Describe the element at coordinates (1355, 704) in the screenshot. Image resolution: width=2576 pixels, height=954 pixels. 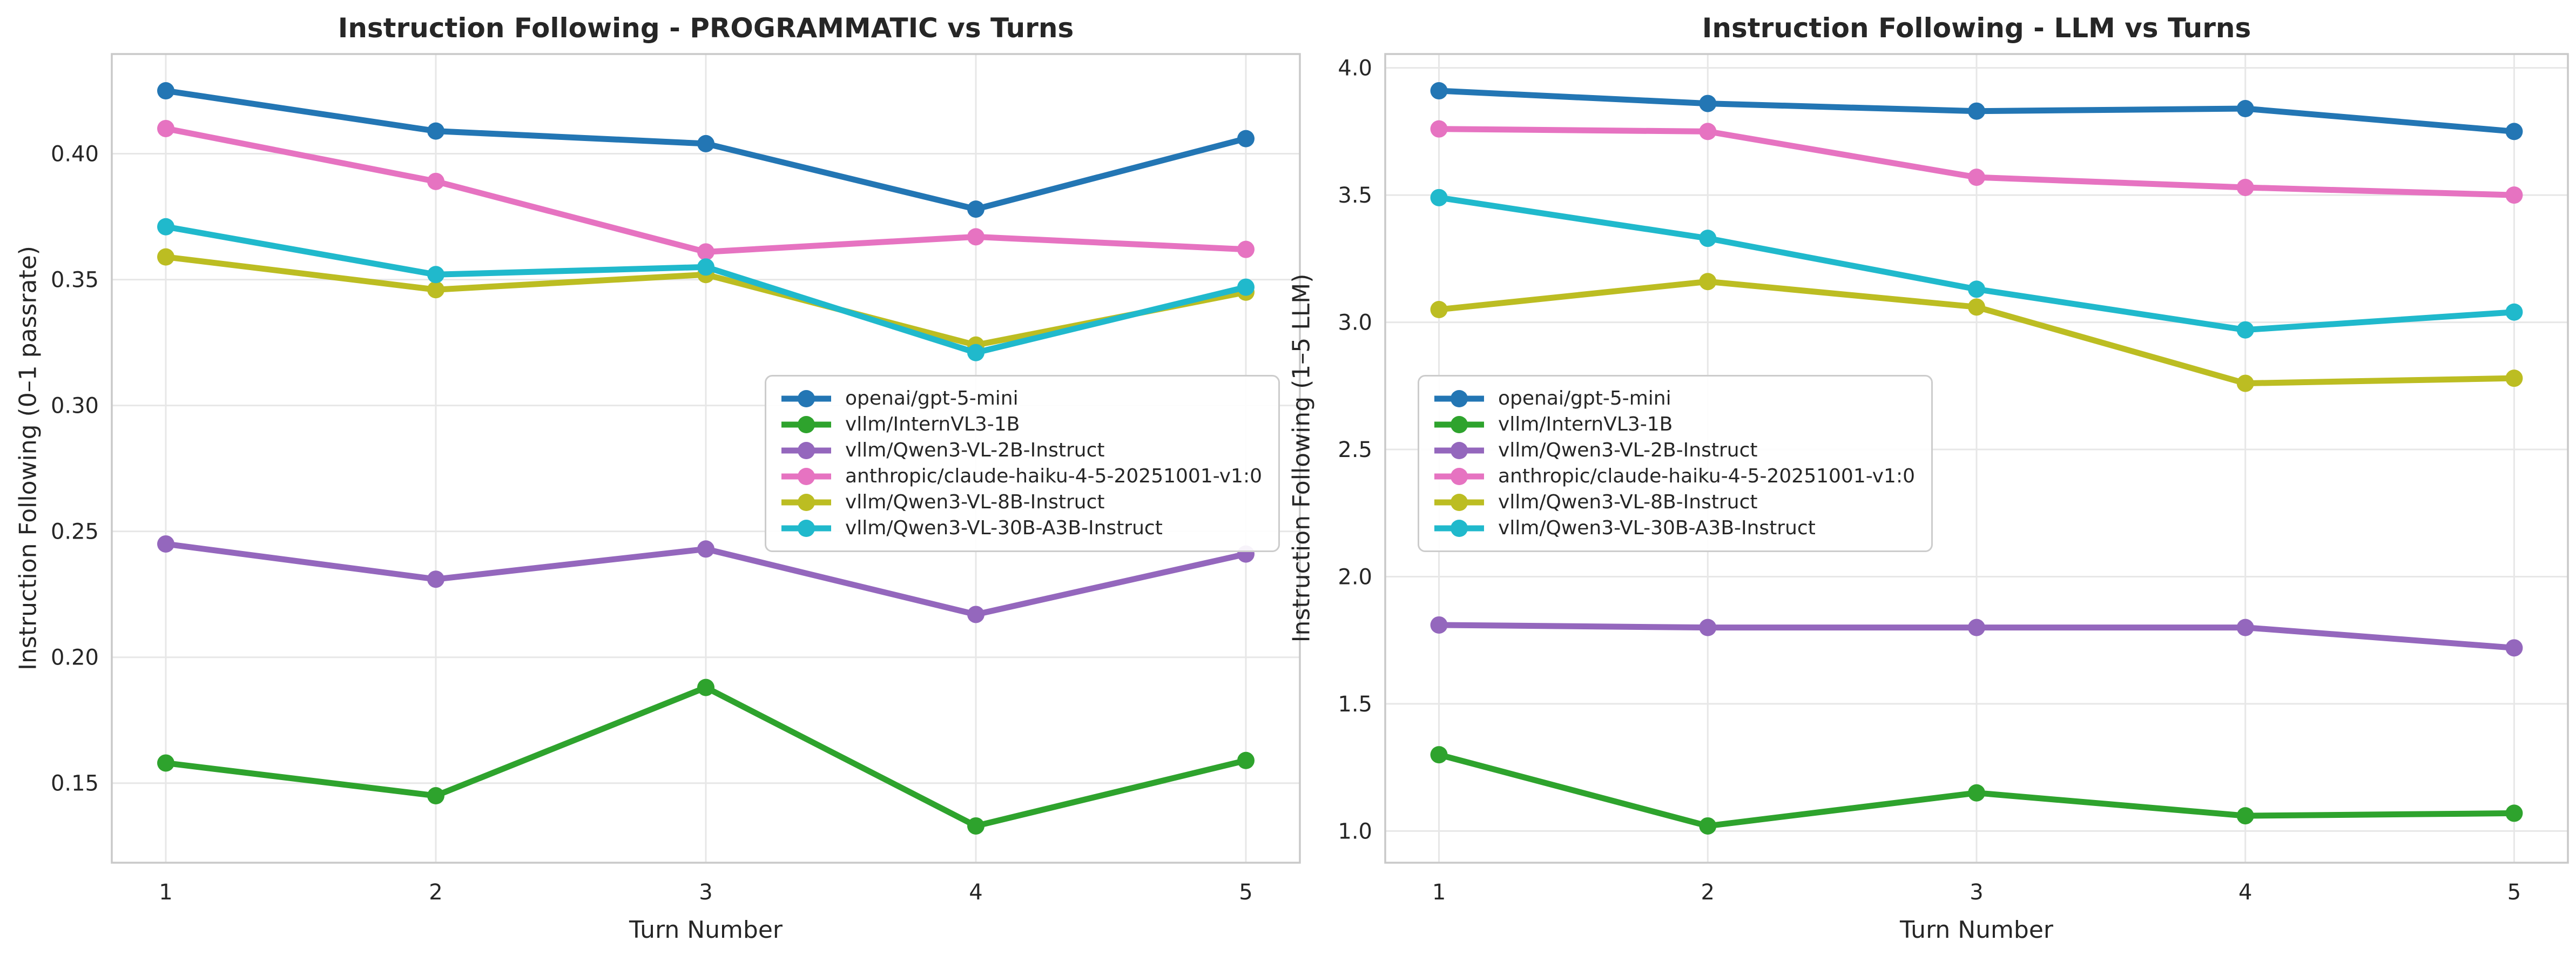
I see `y-tick-label: 1.5` at that location.